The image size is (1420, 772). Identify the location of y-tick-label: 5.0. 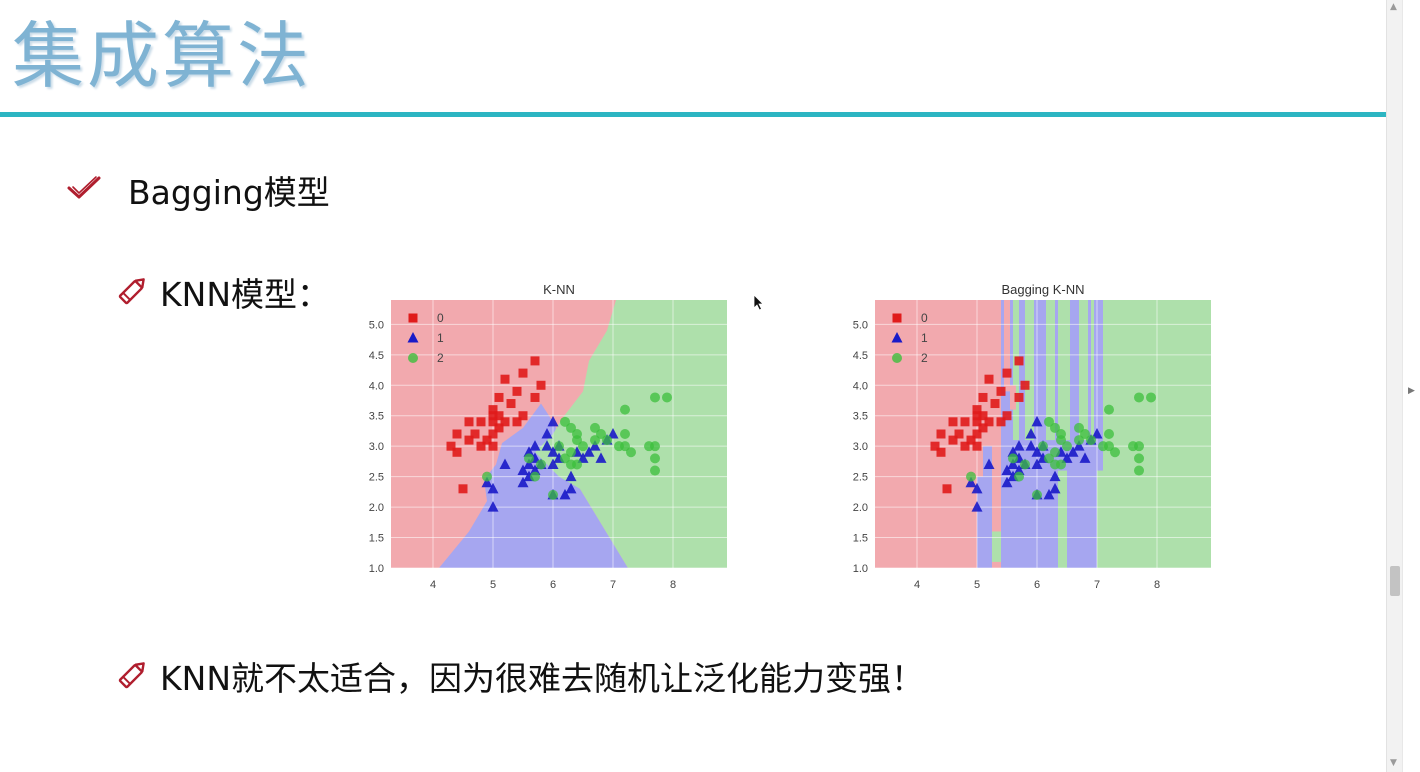
(860, 325).